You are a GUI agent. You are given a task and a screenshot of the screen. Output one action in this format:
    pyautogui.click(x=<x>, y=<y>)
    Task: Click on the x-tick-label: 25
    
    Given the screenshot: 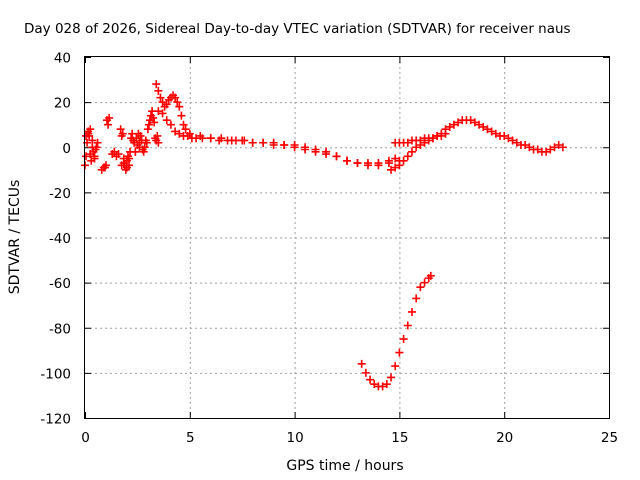 What is the action you would take?
    pyautogui.click(x=609, y=438)
    